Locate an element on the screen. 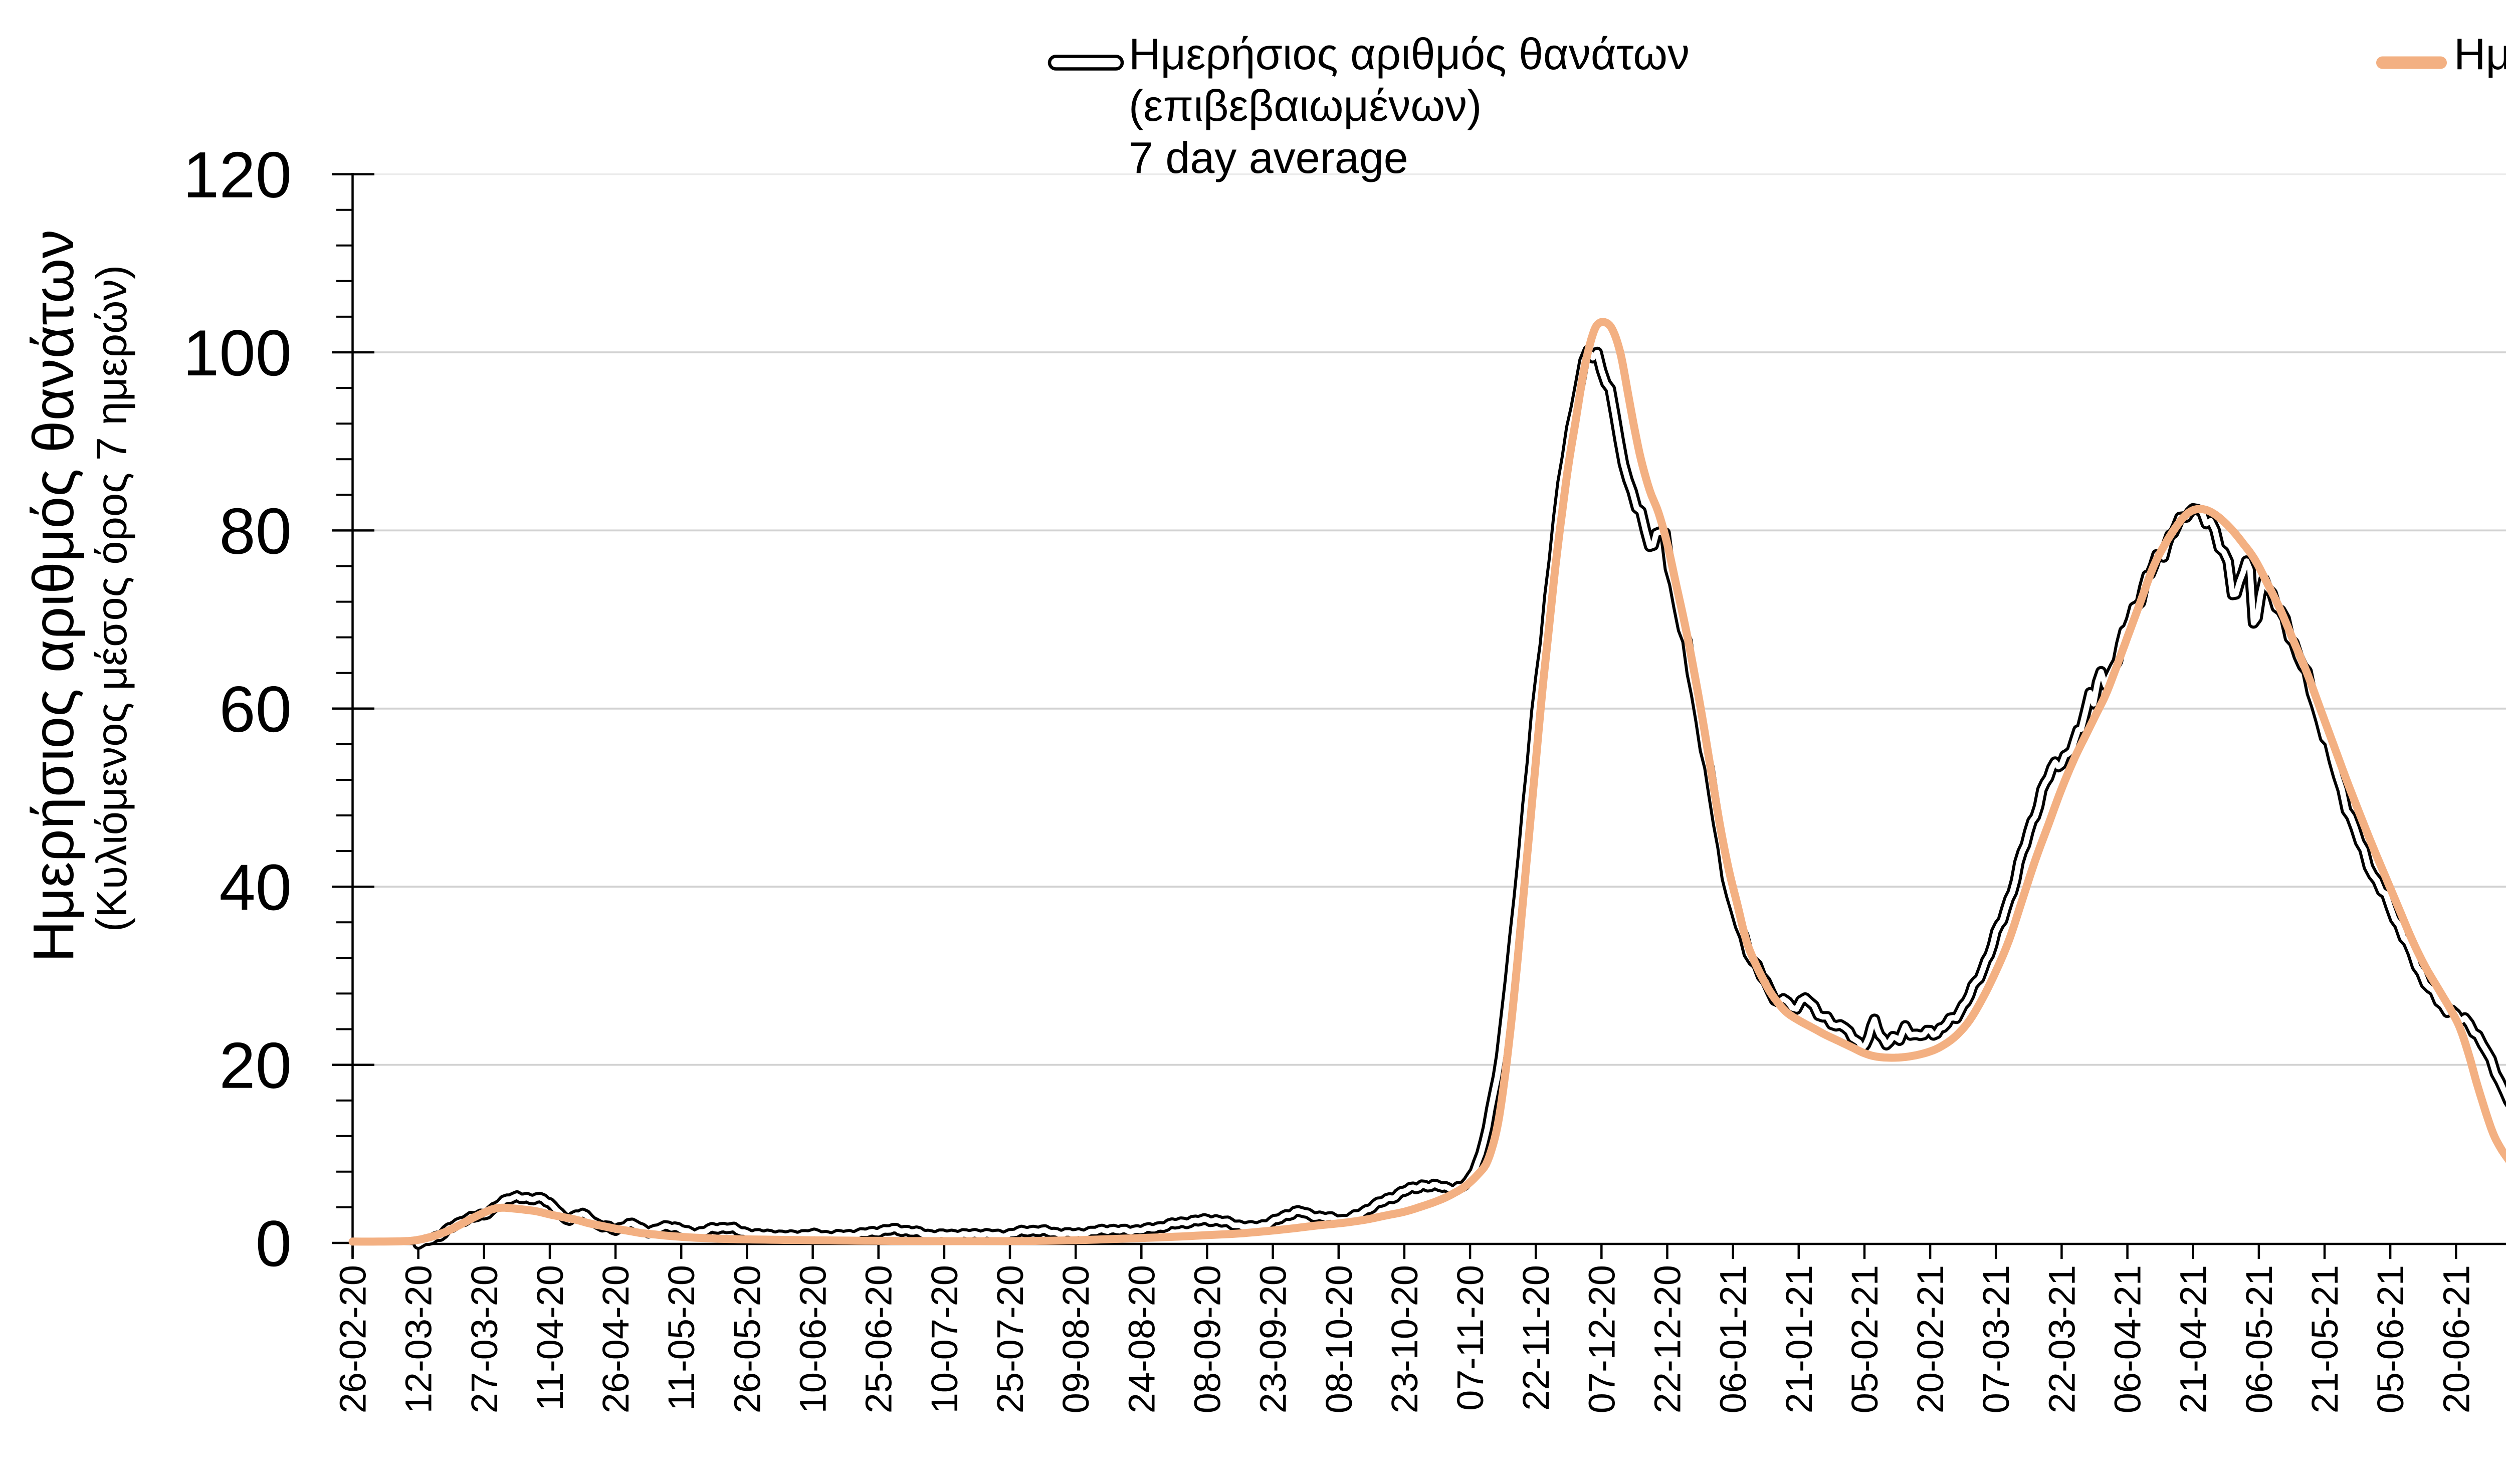 The height and width of the screenshot is (1484, 2506). svg-text: 26-05-20 is located at coordinates (747, 1339).